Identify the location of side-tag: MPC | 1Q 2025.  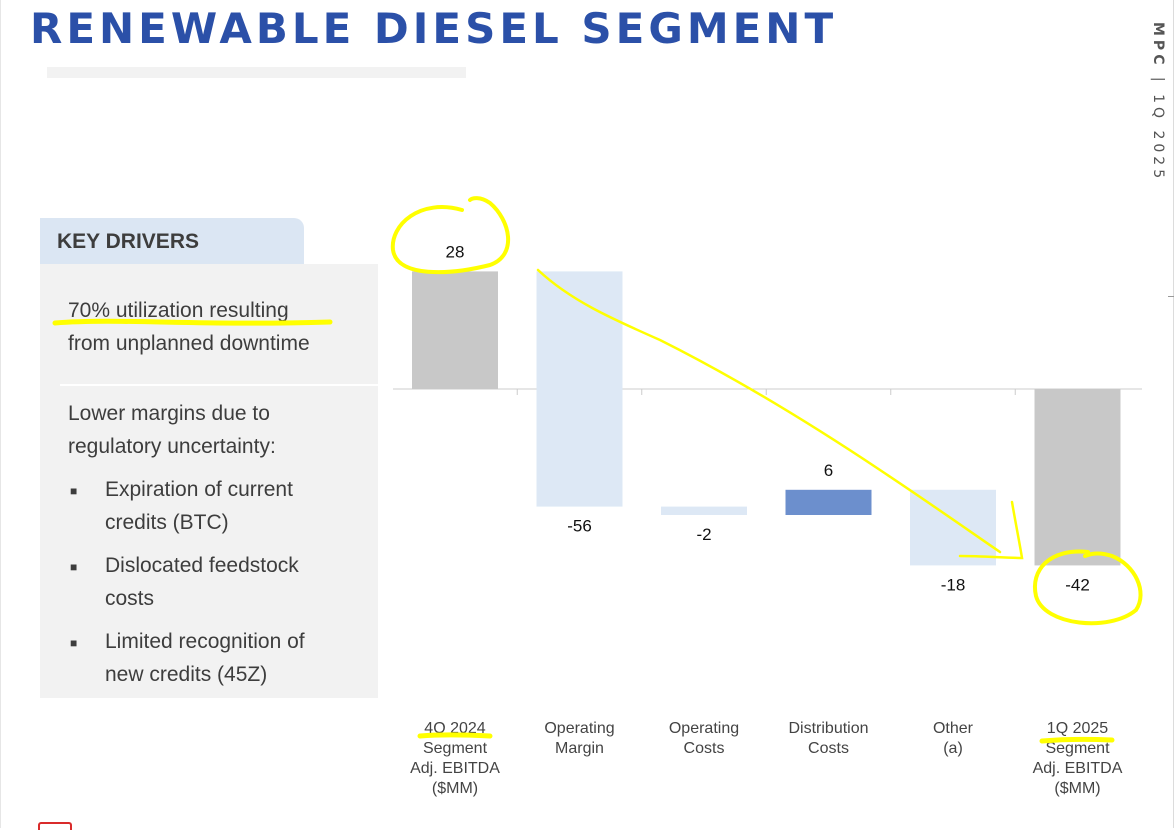
(1158, 102).